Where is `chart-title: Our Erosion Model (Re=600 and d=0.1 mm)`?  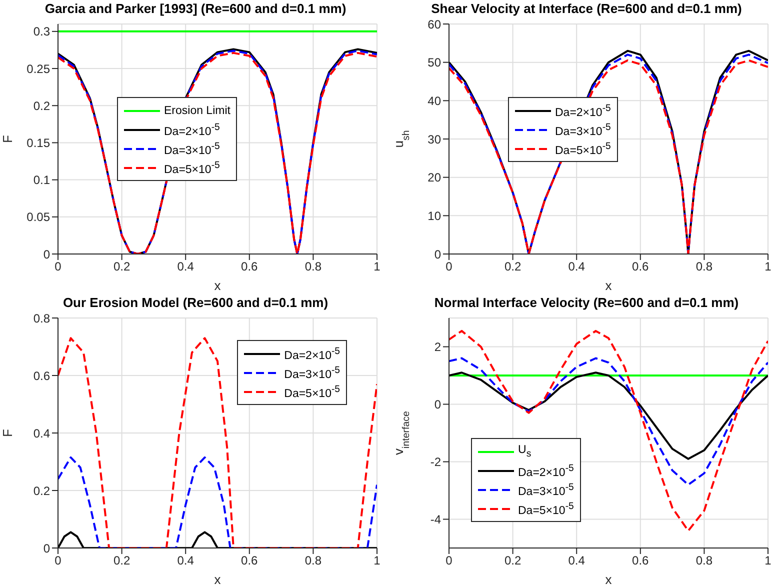
chart-title: Our Erosion Model (Re=600 and d=0.1 mm) is located at coordinates (196, 303).